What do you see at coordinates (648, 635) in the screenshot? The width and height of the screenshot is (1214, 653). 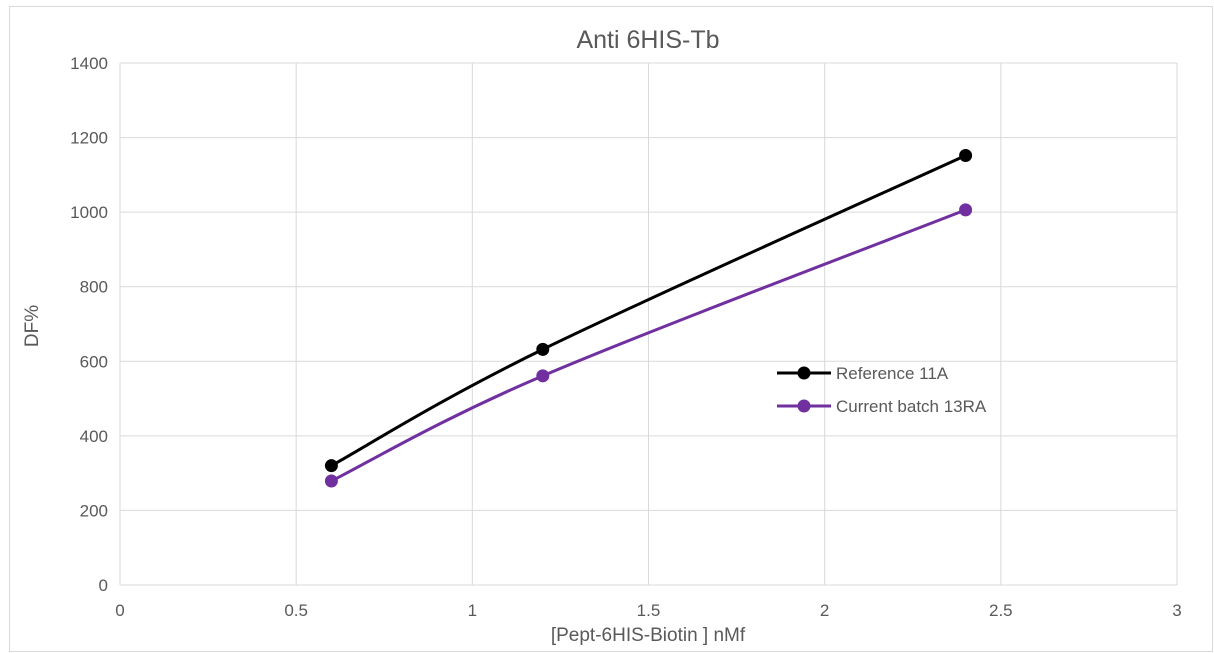 I see `x-axis-title: [Pept-6HIS-Biotin ] nMf` at bounding box center [648, 635].